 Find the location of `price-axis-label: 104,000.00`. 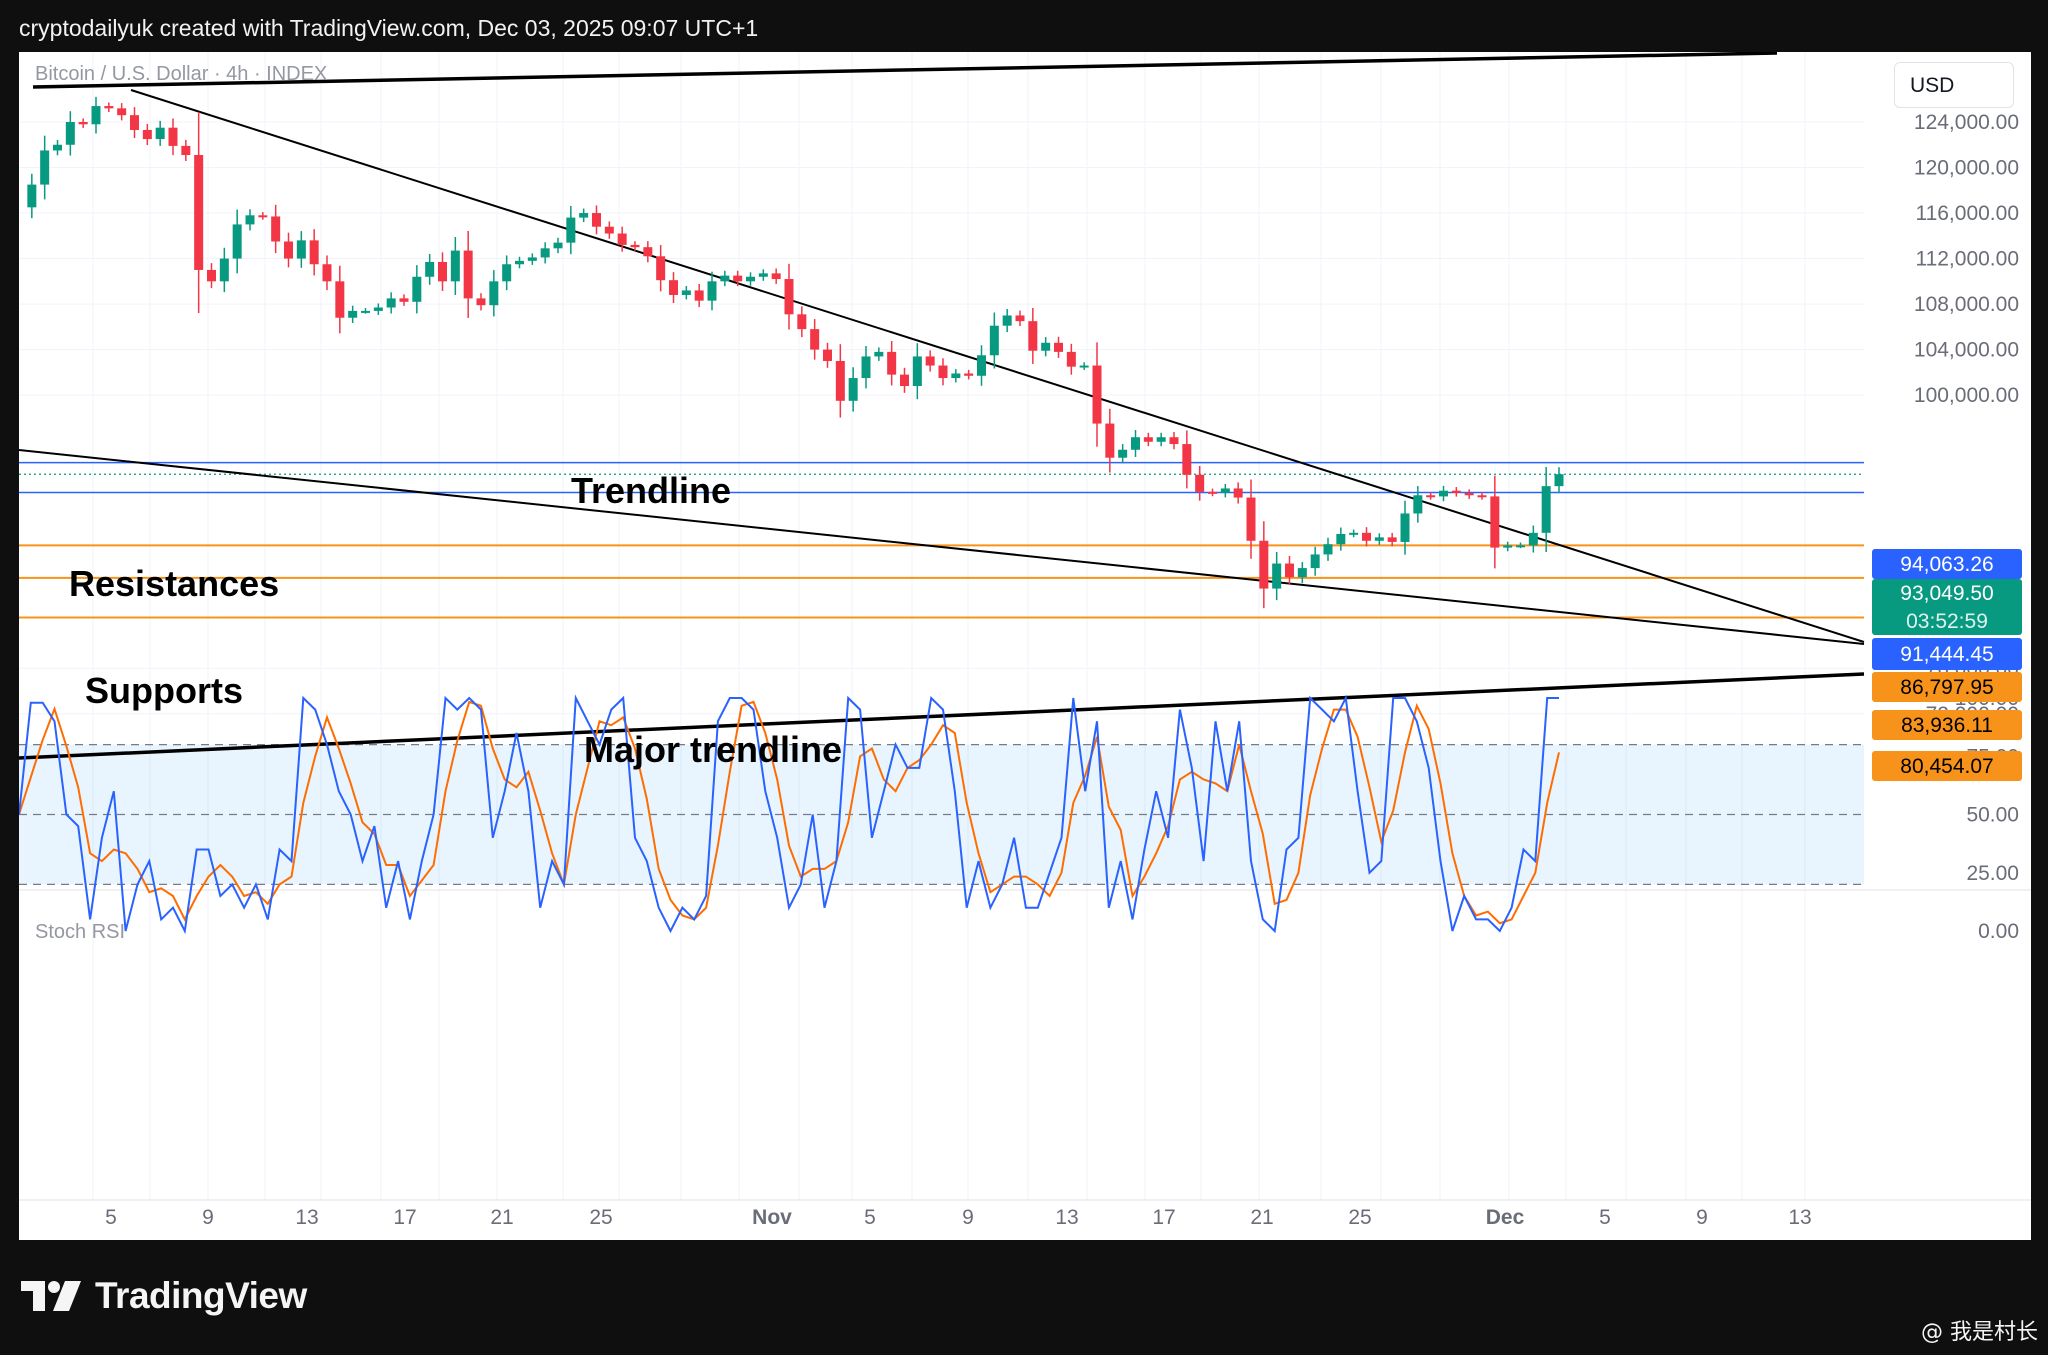

price-axis-label: 104,000.00 is located at coordinates (1966, 350).